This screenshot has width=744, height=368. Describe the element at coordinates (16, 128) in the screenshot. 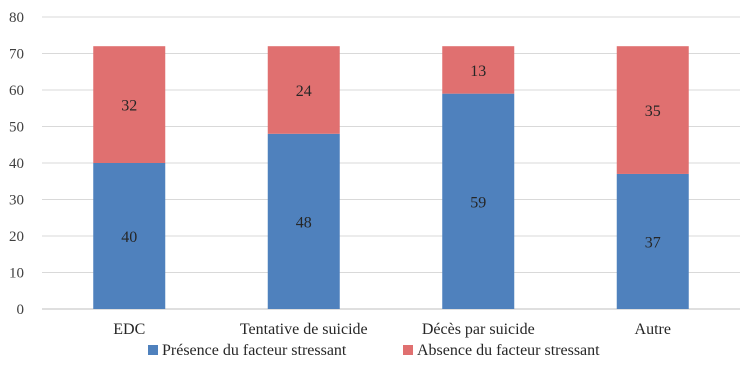

I see `y-tick-label: 50` at that location.